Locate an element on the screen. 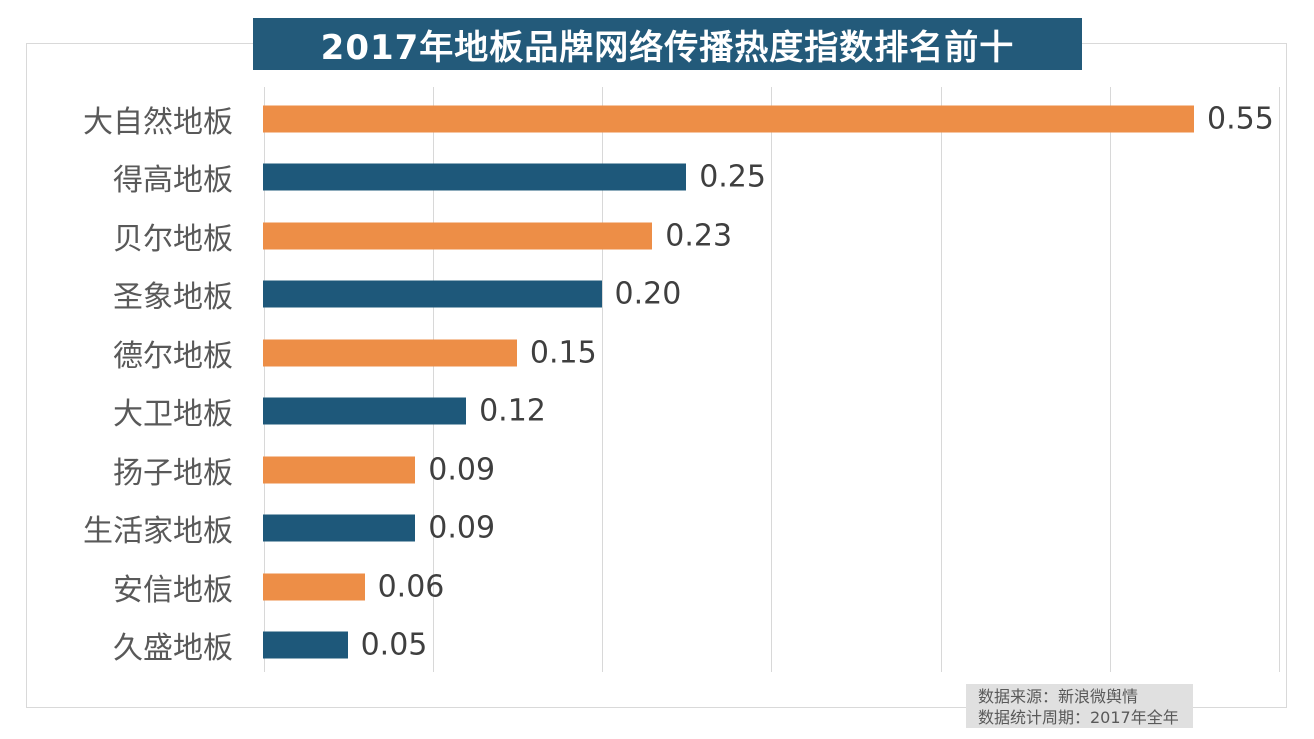  value-label: 0.23 is located at coordinates (699, 235).